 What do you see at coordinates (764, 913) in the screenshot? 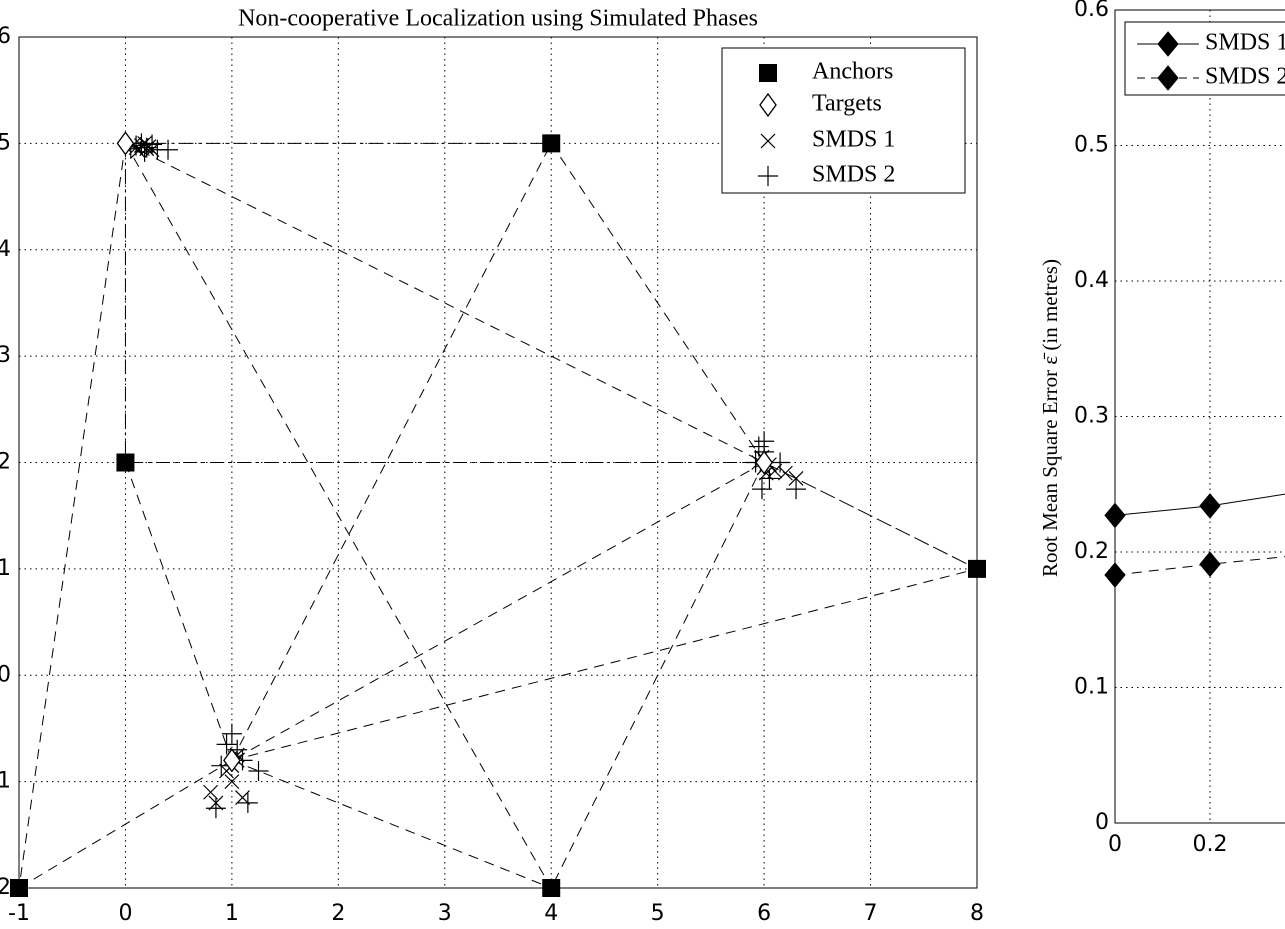
I see `x-tick-label: 6` at bounding box center [764, 913].